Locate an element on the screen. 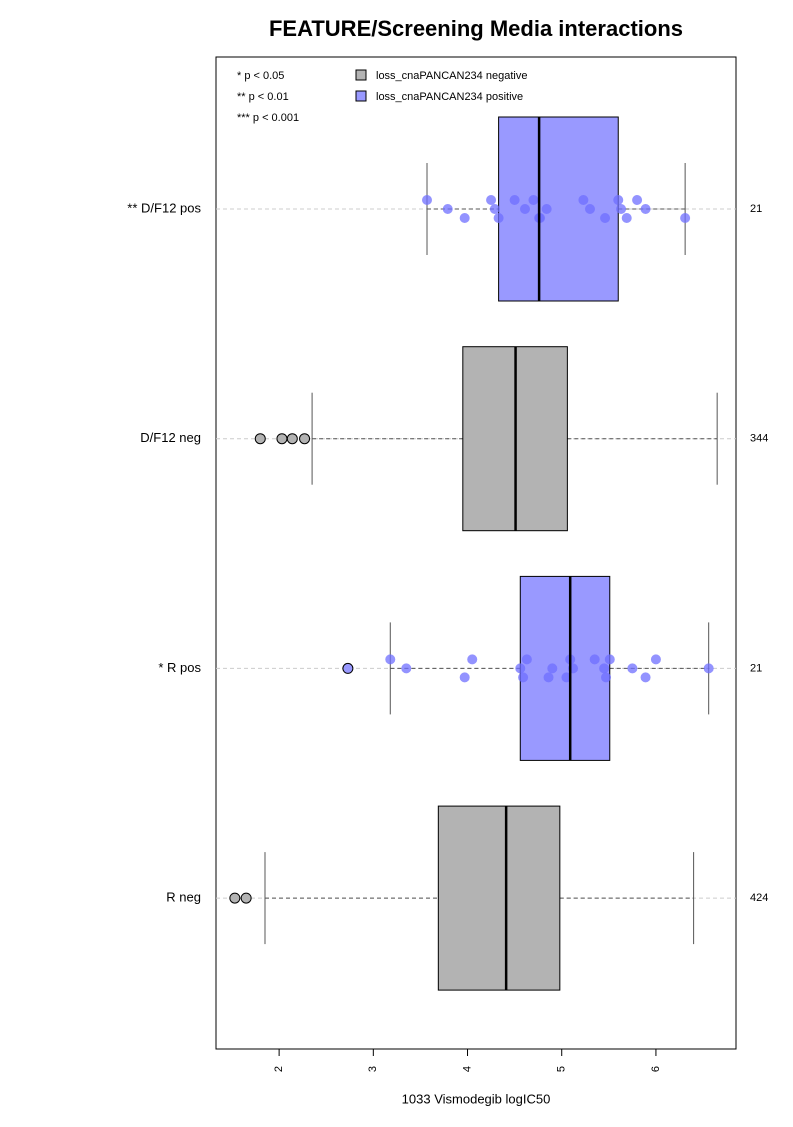 This screenshot has width=793, height=1127. count-label: 424 is located at coordinates (759, 898).